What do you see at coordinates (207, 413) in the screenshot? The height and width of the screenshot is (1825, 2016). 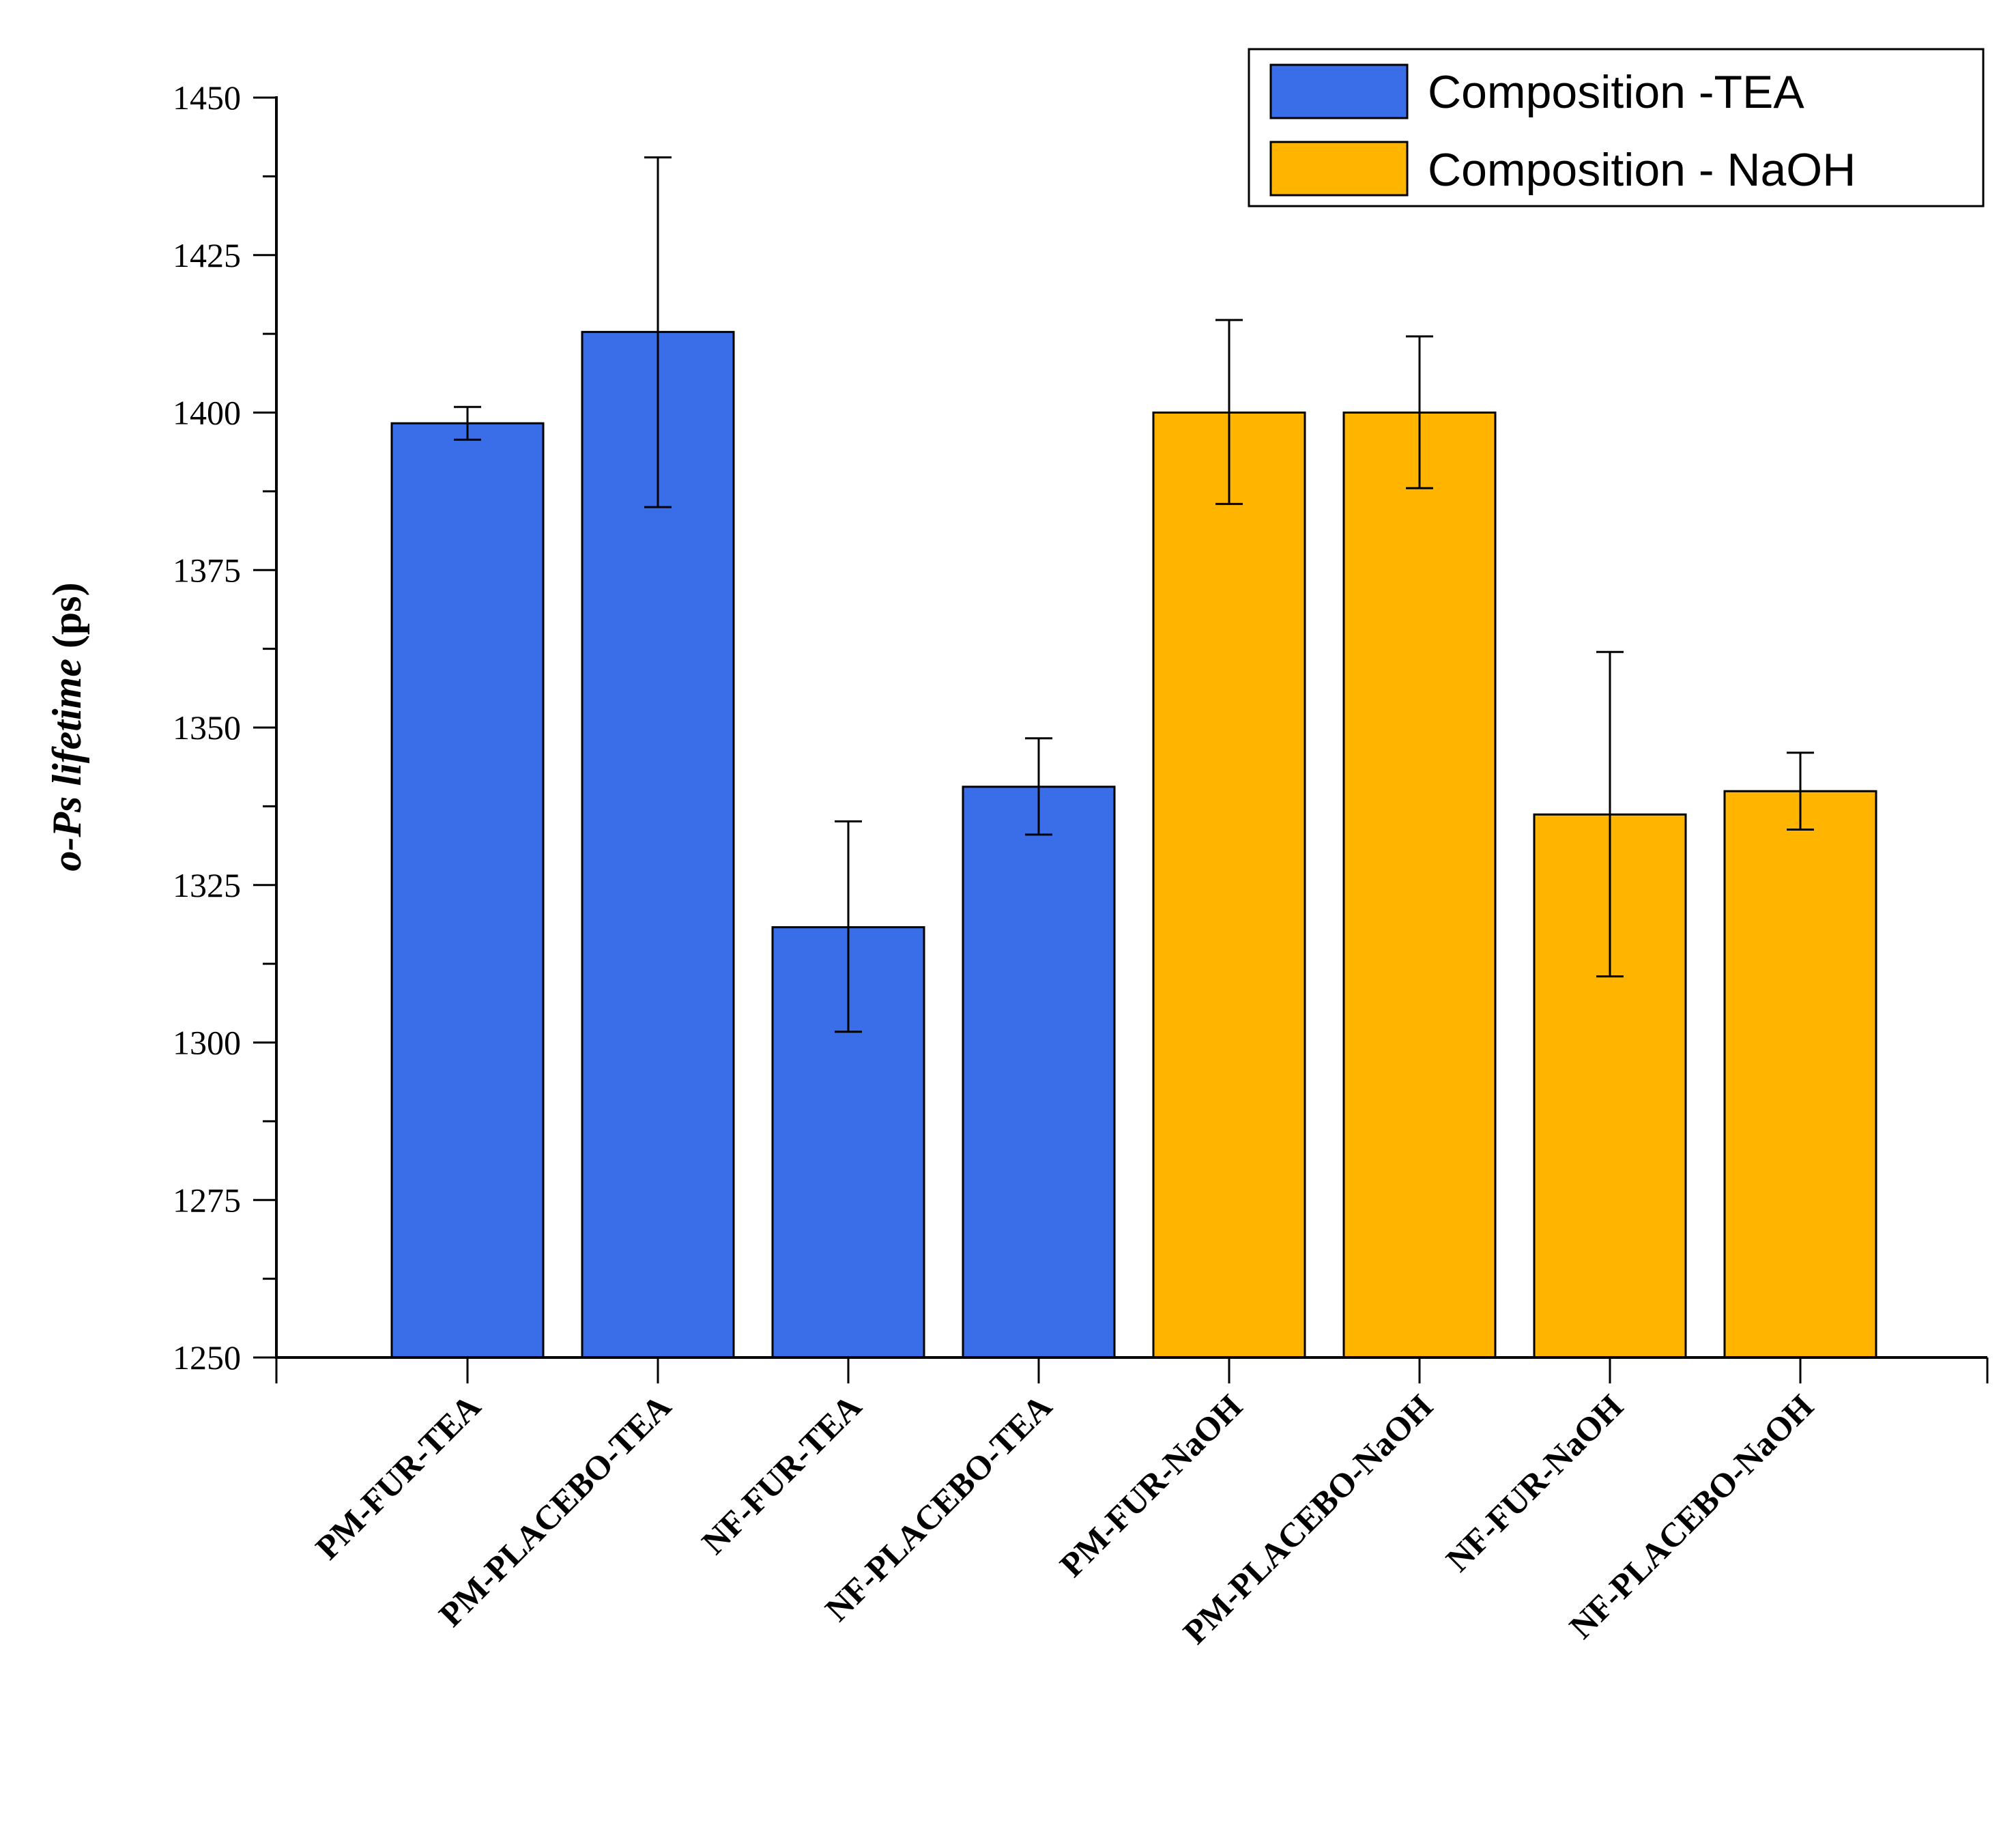 I see `y-tick-label: 1400` at bounding box center [207, 413].